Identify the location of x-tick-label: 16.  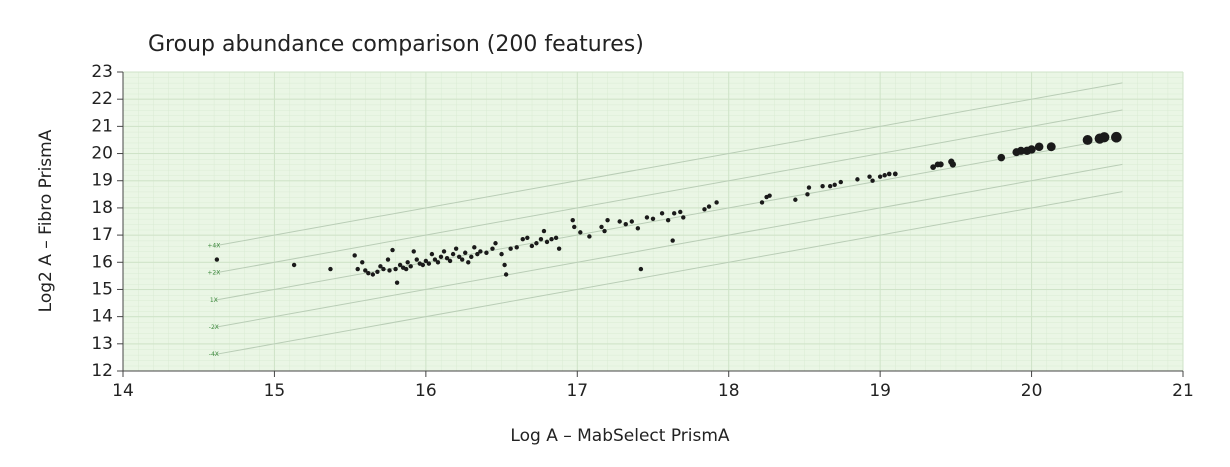
(426, 391).